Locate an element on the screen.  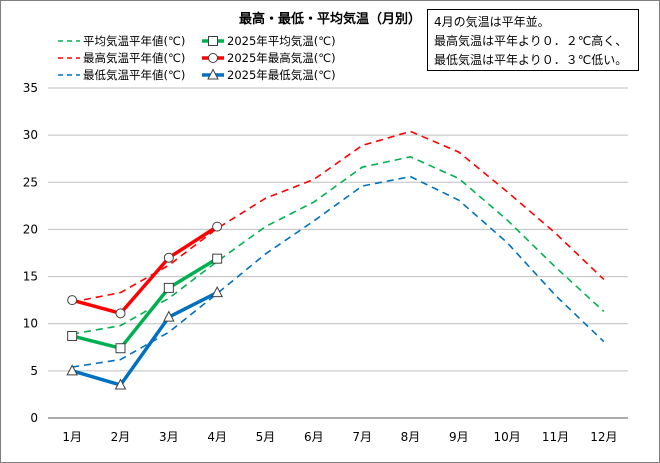
x-tick-label: 6月 is located at coordinates (314, 437).